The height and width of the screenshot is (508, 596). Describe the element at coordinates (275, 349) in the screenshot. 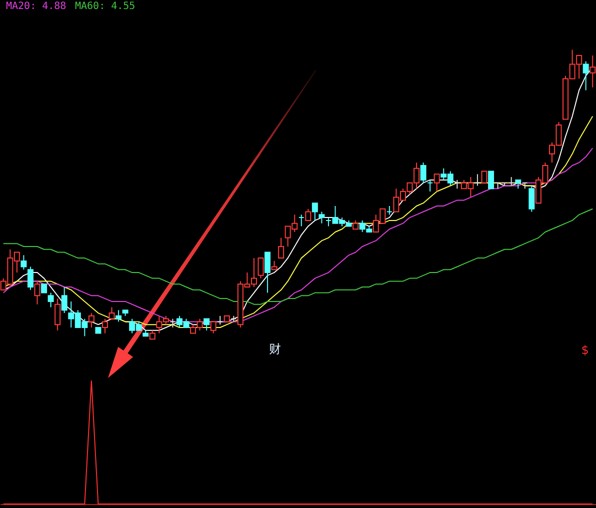

I see `text: 财` at that location.